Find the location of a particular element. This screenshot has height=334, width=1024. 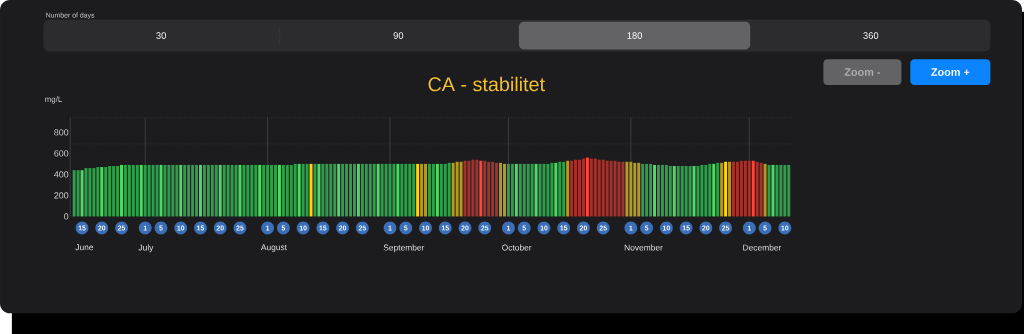

text: Zoom + is located at coordinates (950, 72).